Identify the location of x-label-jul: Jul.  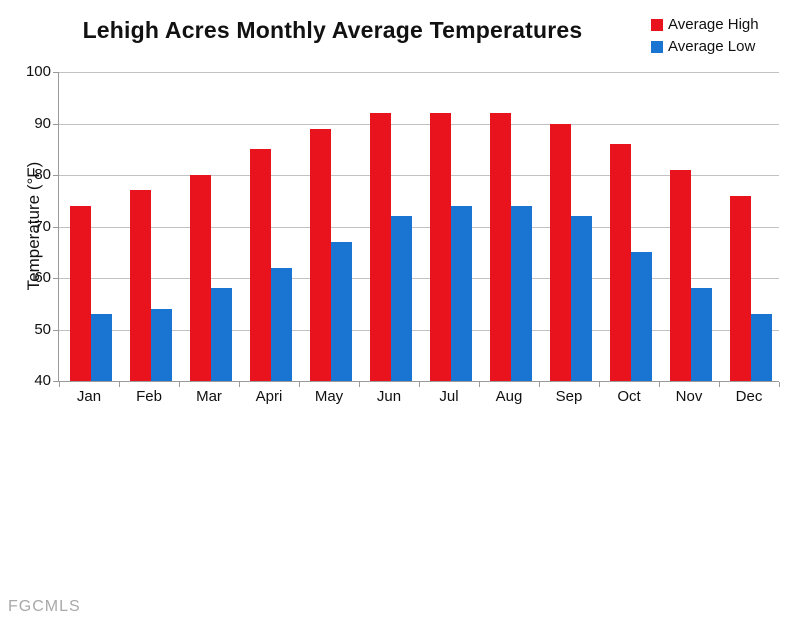
(449, 396).